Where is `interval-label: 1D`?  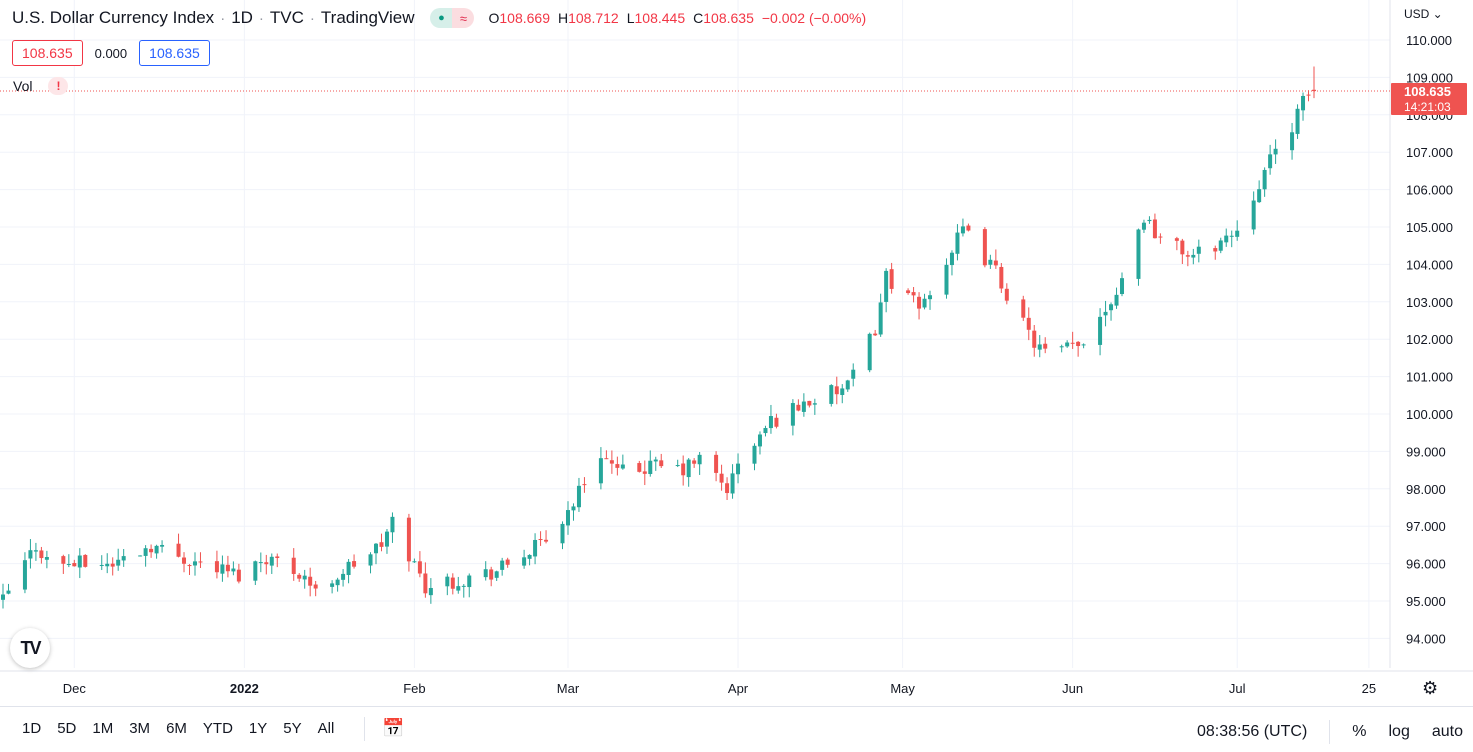 interval-label: 1D is located at coordinates (242, 17).